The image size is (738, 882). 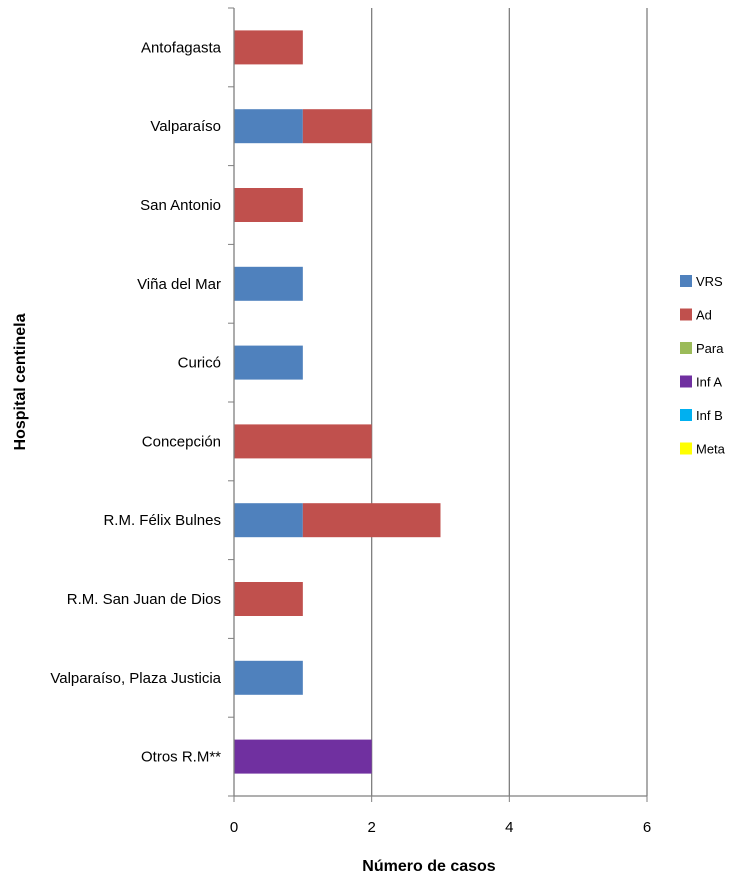 I want to click on category-label: Curicó, so click(x=199, y=363).